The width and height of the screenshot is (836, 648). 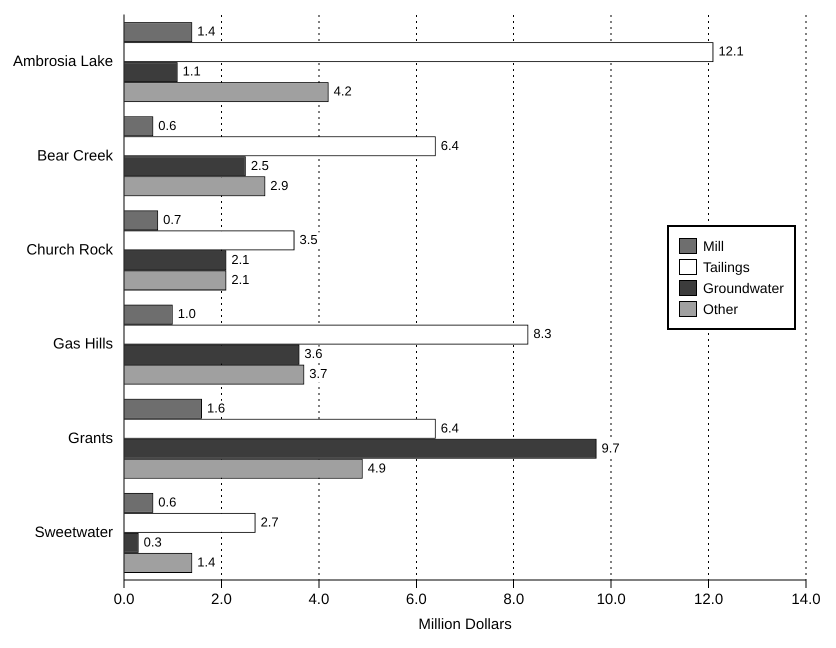 I want to click on data-label: 1.6, so click(x=216, y=408).